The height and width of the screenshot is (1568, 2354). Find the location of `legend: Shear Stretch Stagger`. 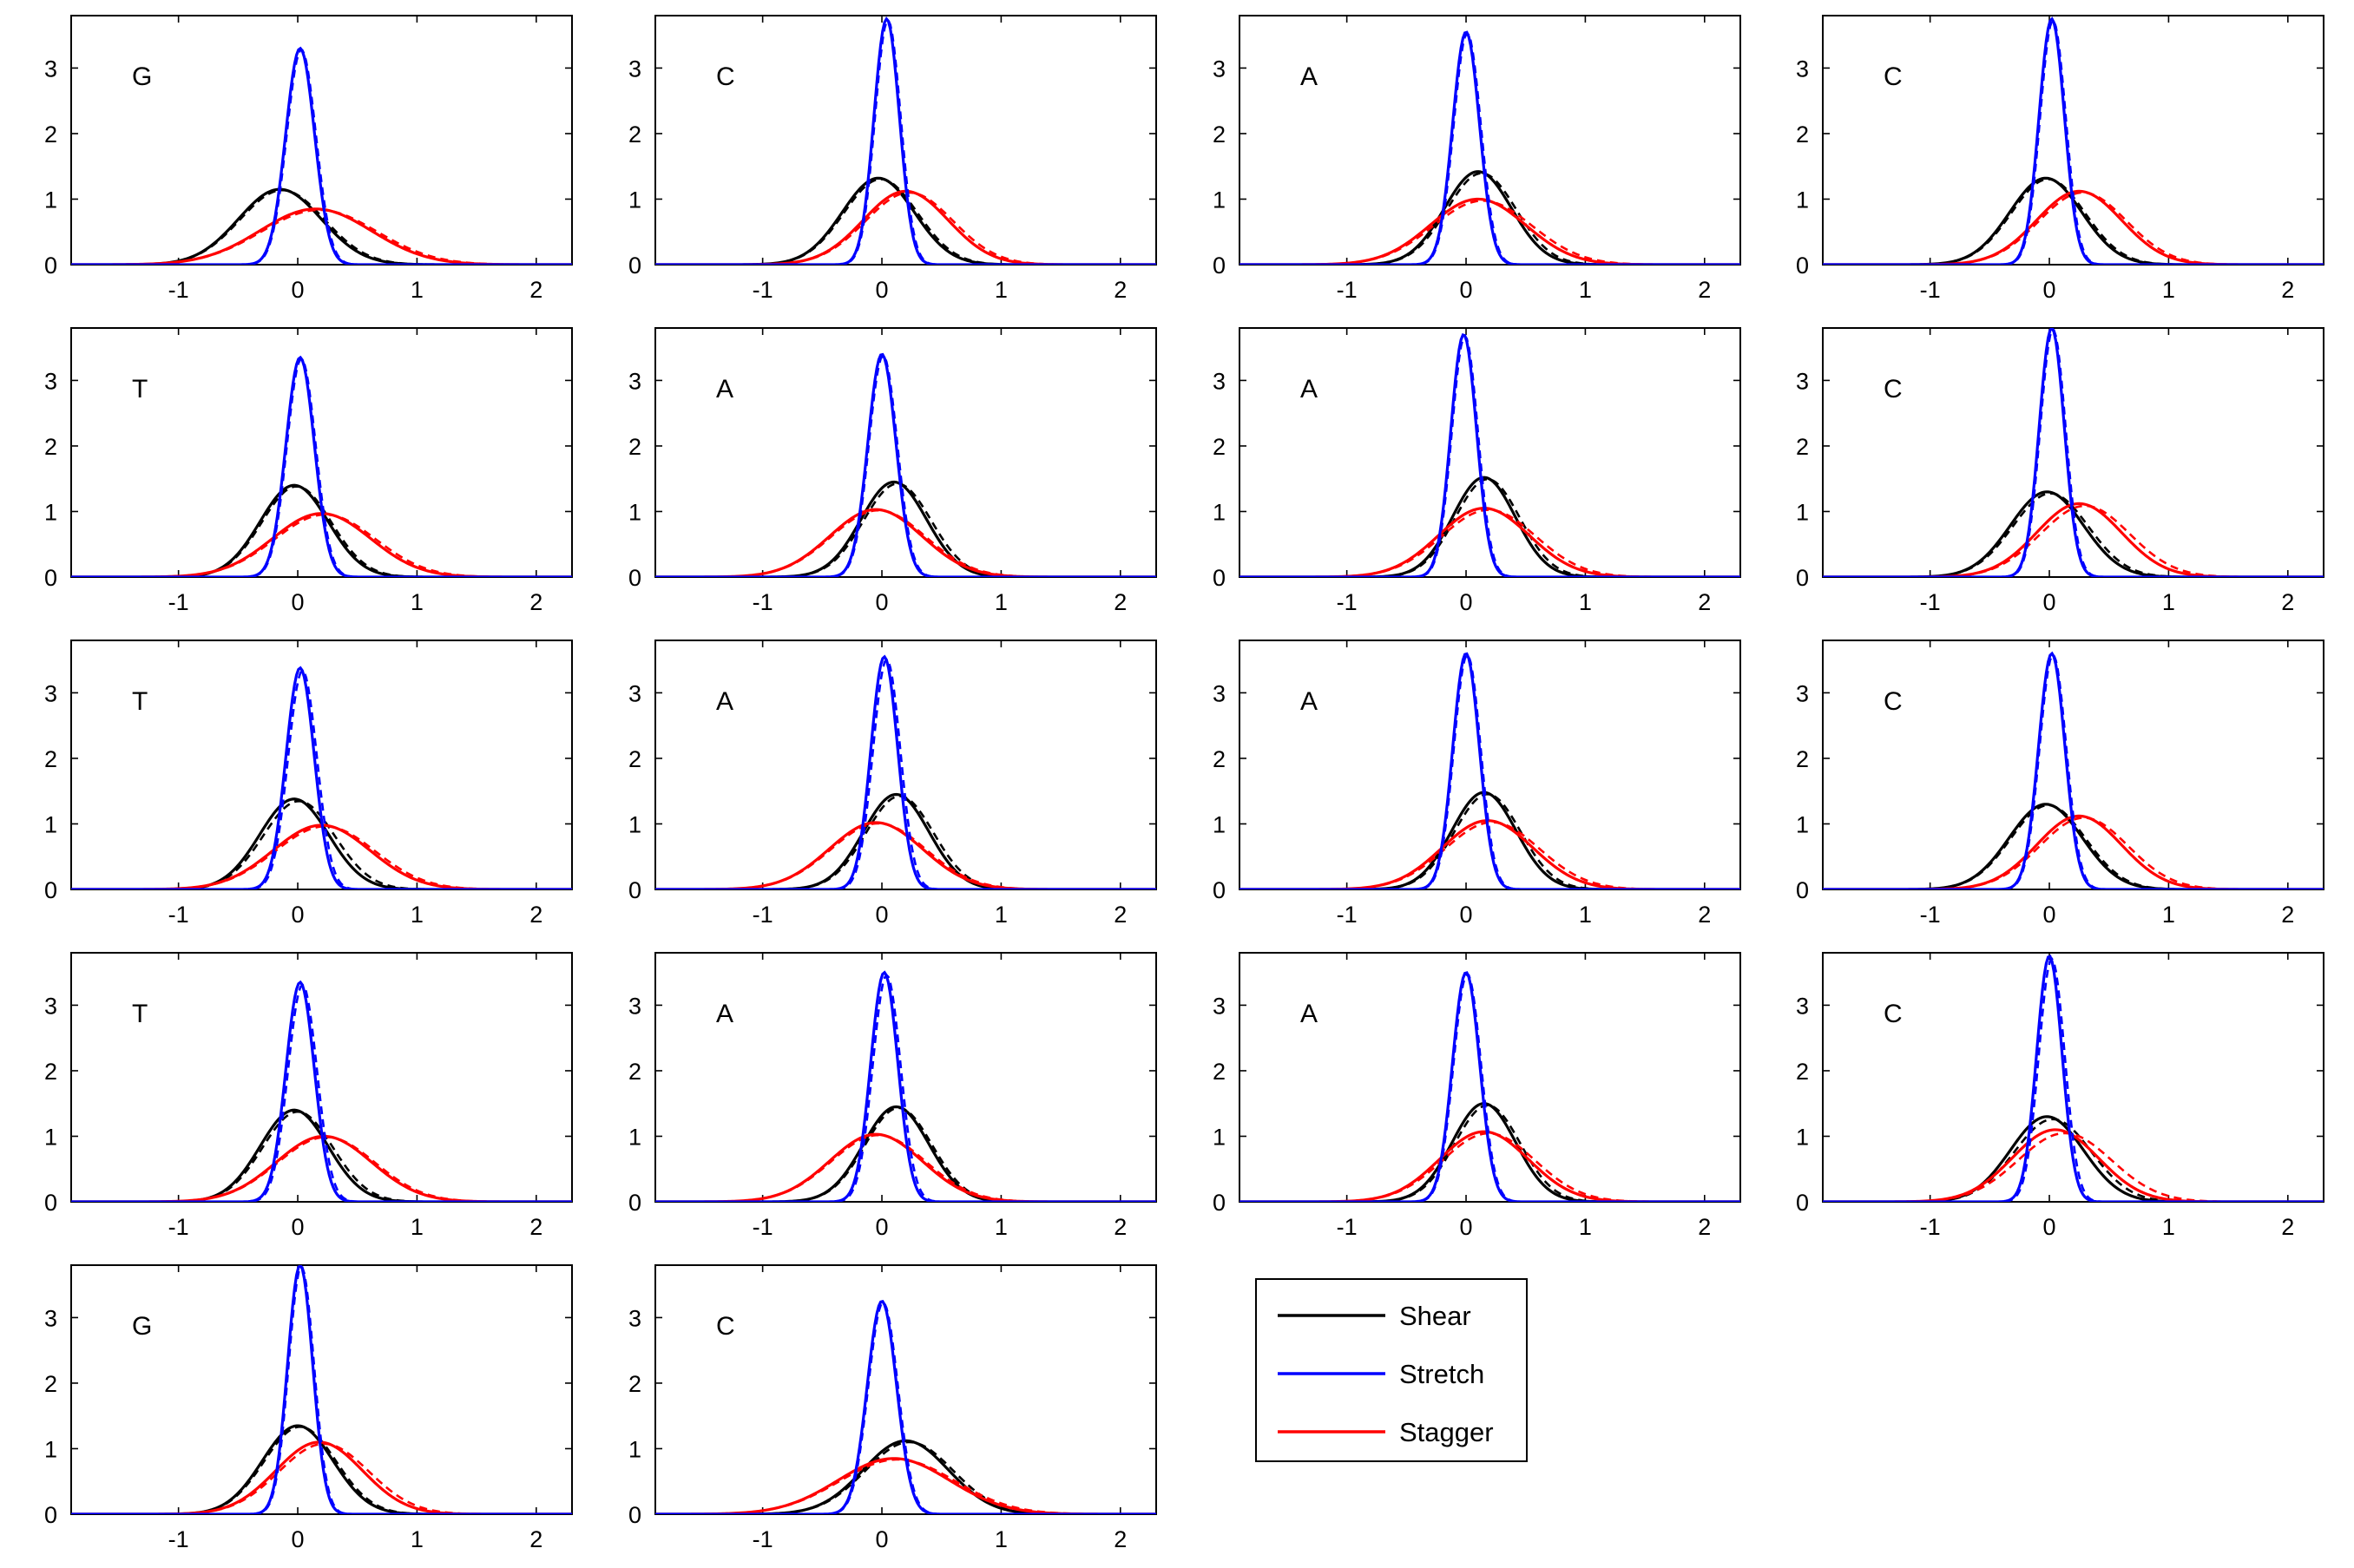

legend: Shear Stretch Stagger is located at coordinates (1392, 1370).